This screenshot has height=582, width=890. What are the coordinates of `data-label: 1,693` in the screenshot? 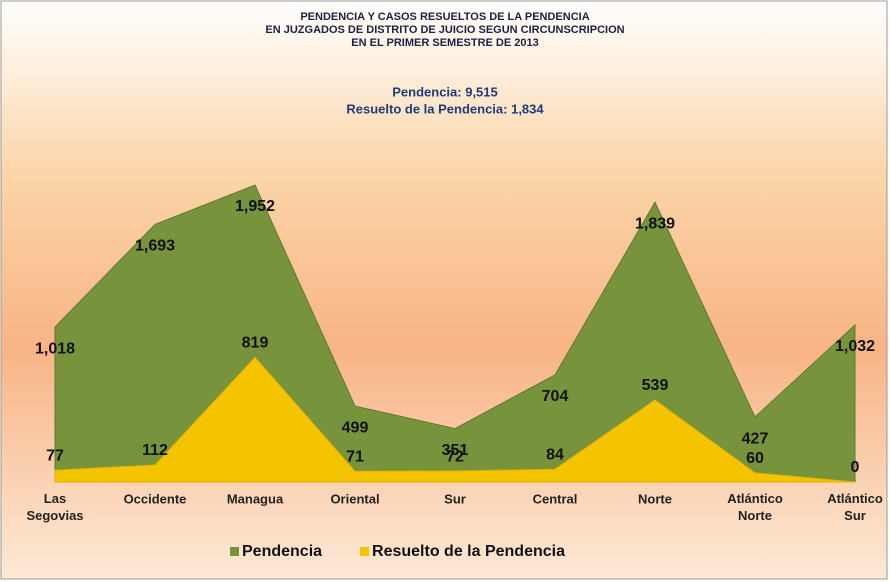 It's located at (155, 246).